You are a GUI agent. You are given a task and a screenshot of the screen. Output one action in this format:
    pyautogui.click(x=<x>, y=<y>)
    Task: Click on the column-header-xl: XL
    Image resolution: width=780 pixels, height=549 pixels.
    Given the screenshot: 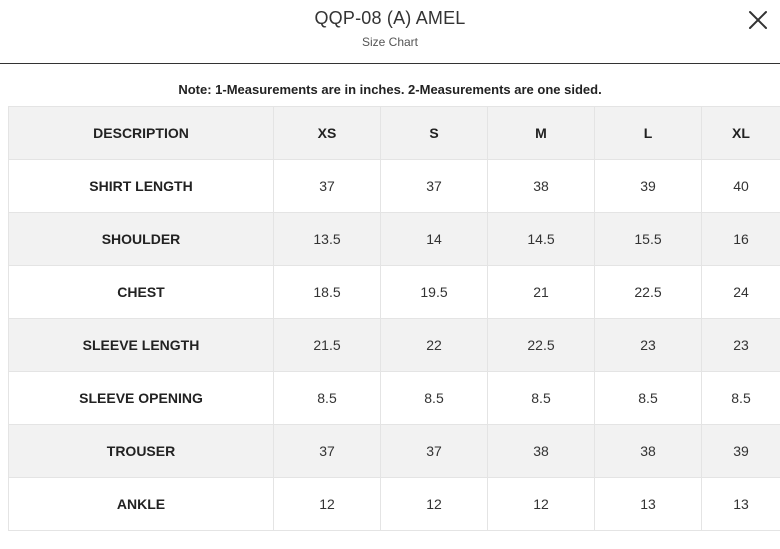 What is the action you would take?
    pyautogui.click(x=740, y=133)
    